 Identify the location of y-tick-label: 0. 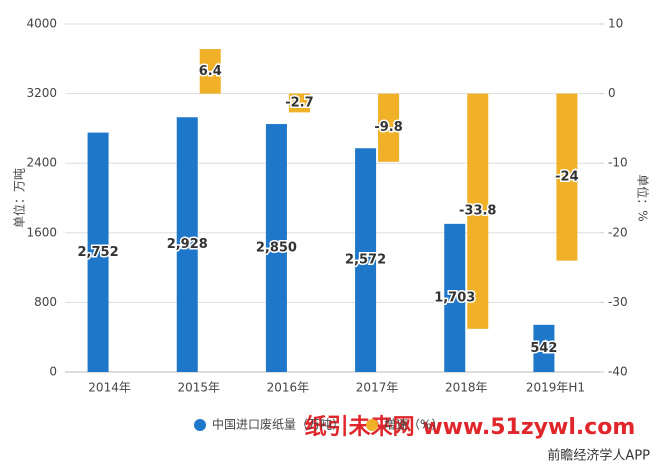
(53, 372).